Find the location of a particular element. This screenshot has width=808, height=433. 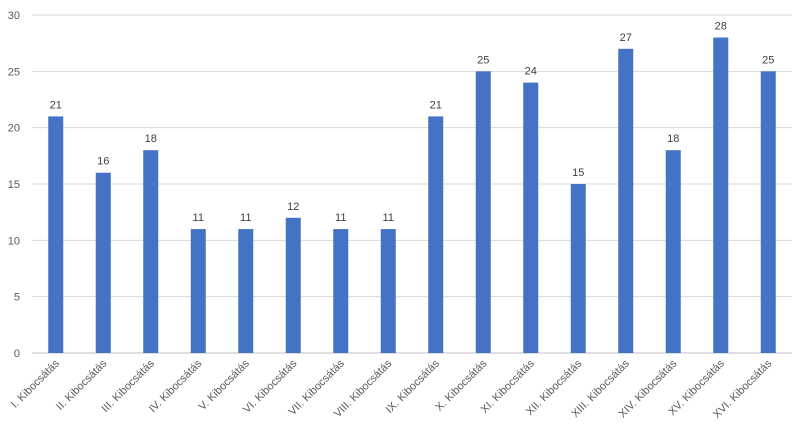

x-category-label: I. Kibocsátás is located at coordinates (35, 383).